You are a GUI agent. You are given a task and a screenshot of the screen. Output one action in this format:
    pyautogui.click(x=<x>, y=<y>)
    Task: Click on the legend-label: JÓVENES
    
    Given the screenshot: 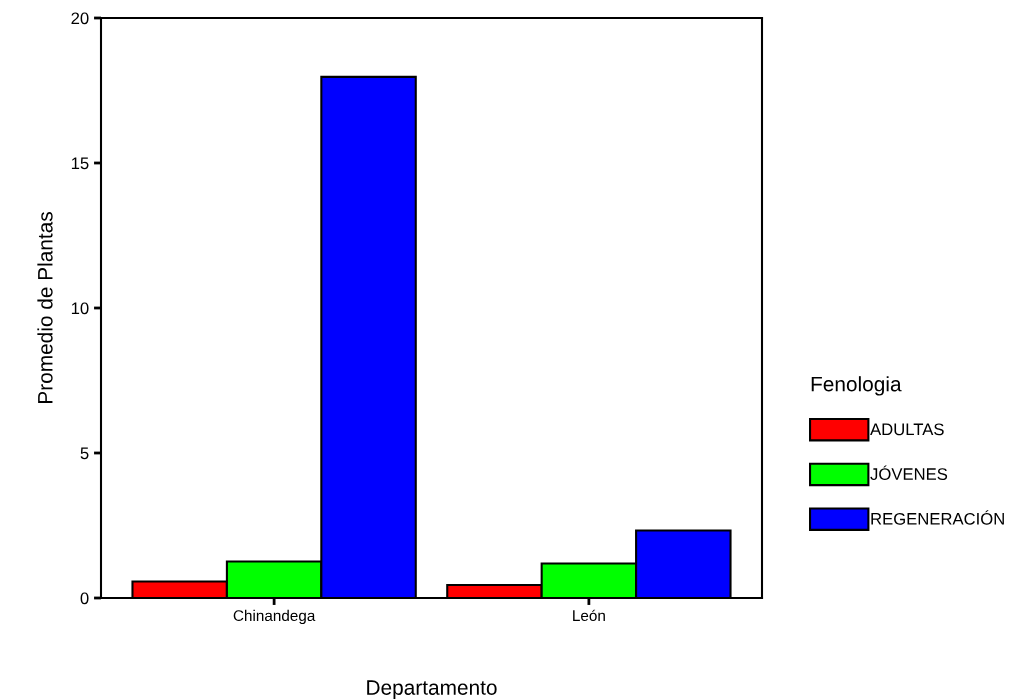 What is the action you would take?
    pyautogui.click(x=909, y=472)
    